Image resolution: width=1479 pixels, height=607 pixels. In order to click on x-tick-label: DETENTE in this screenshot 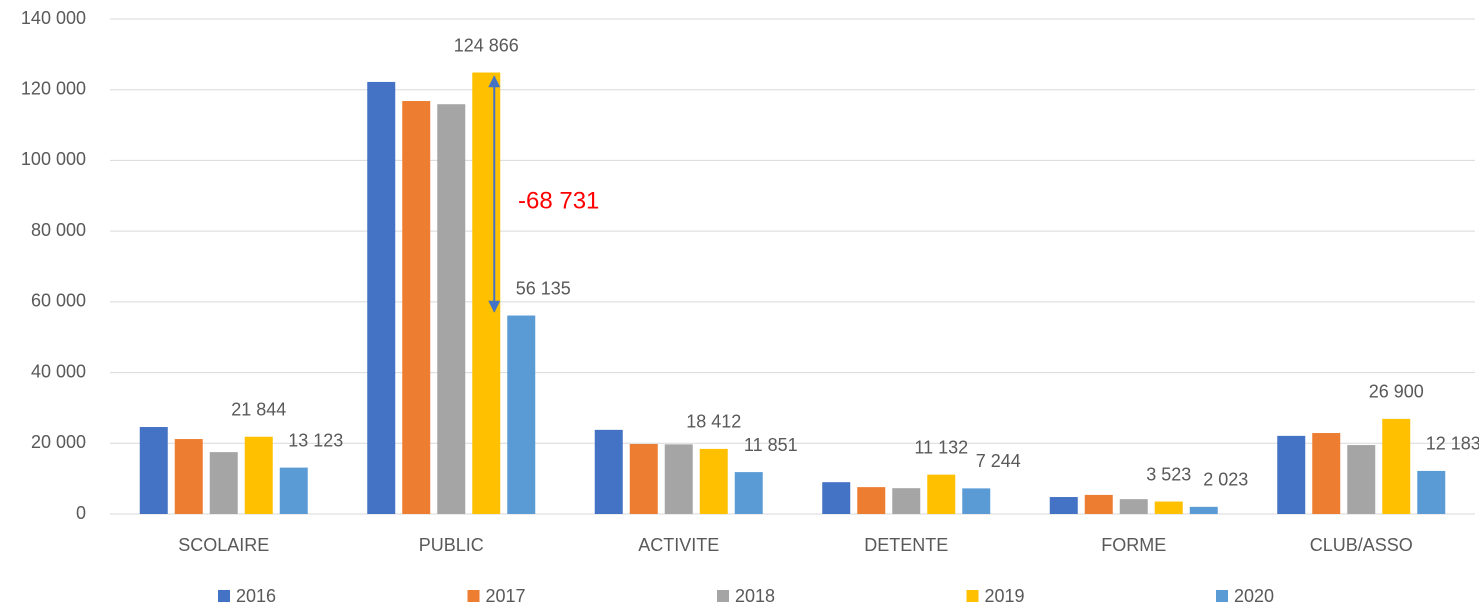, I will do `click(906, 545)`.